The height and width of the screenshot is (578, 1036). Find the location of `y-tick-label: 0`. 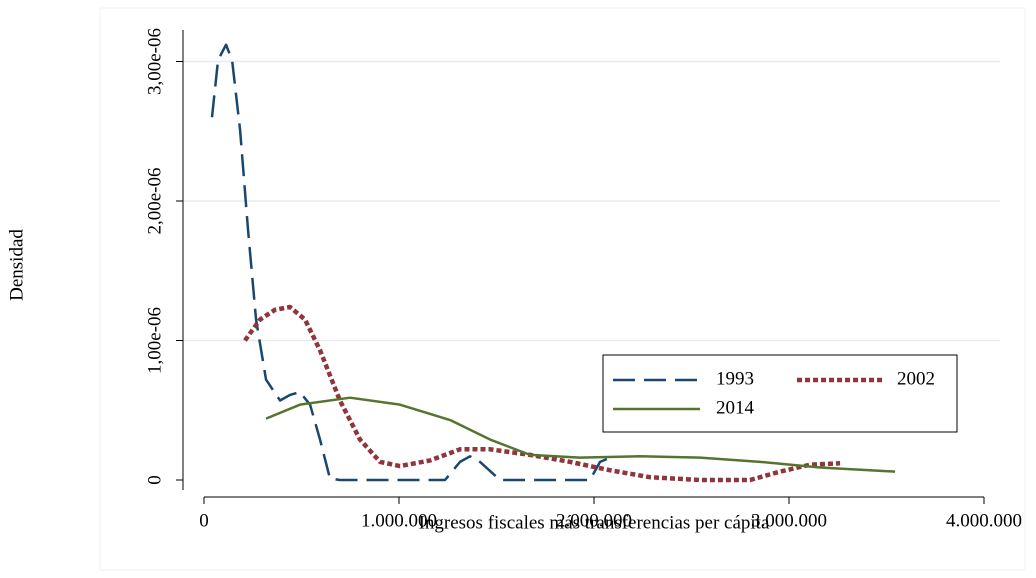

y-tick-label: 0 is located at coordinates (154, 480).